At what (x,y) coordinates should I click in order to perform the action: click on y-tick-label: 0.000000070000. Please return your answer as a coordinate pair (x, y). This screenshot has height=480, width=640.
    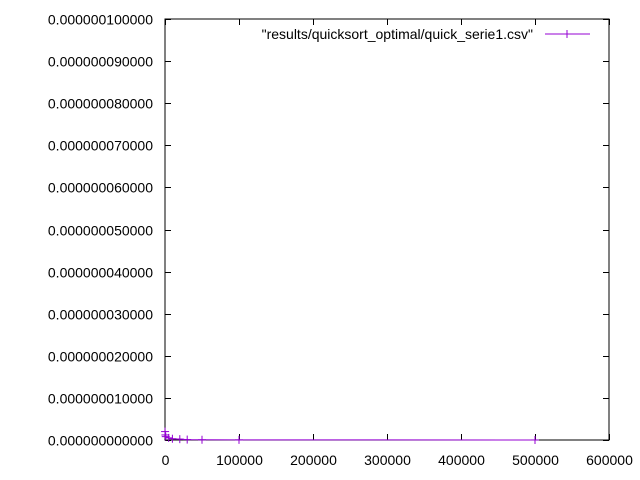
    Looking at the image, I should click on (100, 146).